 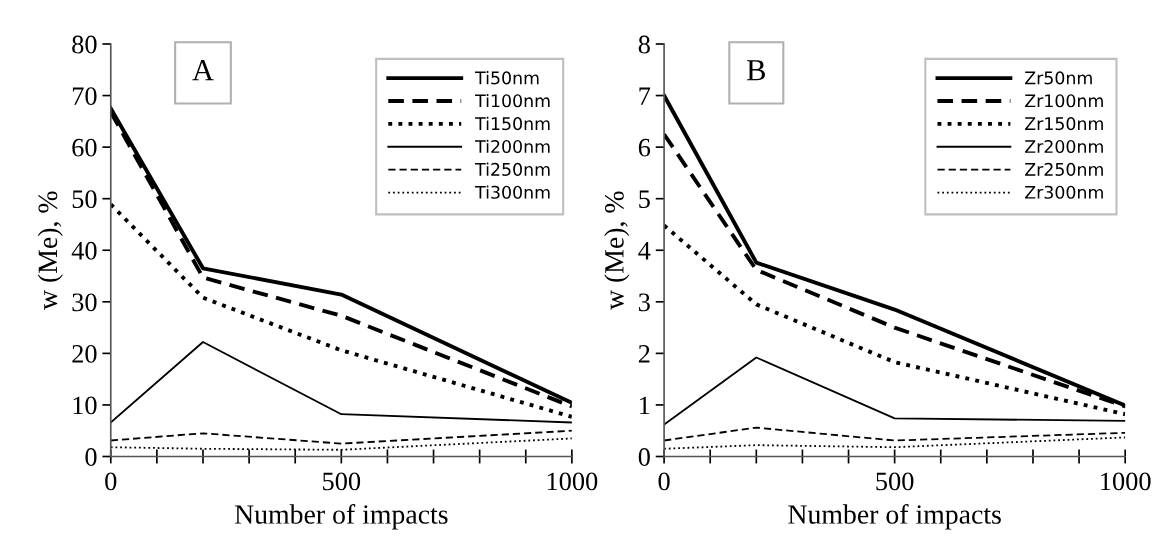 What do you see at coordinates (85, 405) in the screenshot?
I see `y-tick-label: 10` at bounding box center [85, 405].